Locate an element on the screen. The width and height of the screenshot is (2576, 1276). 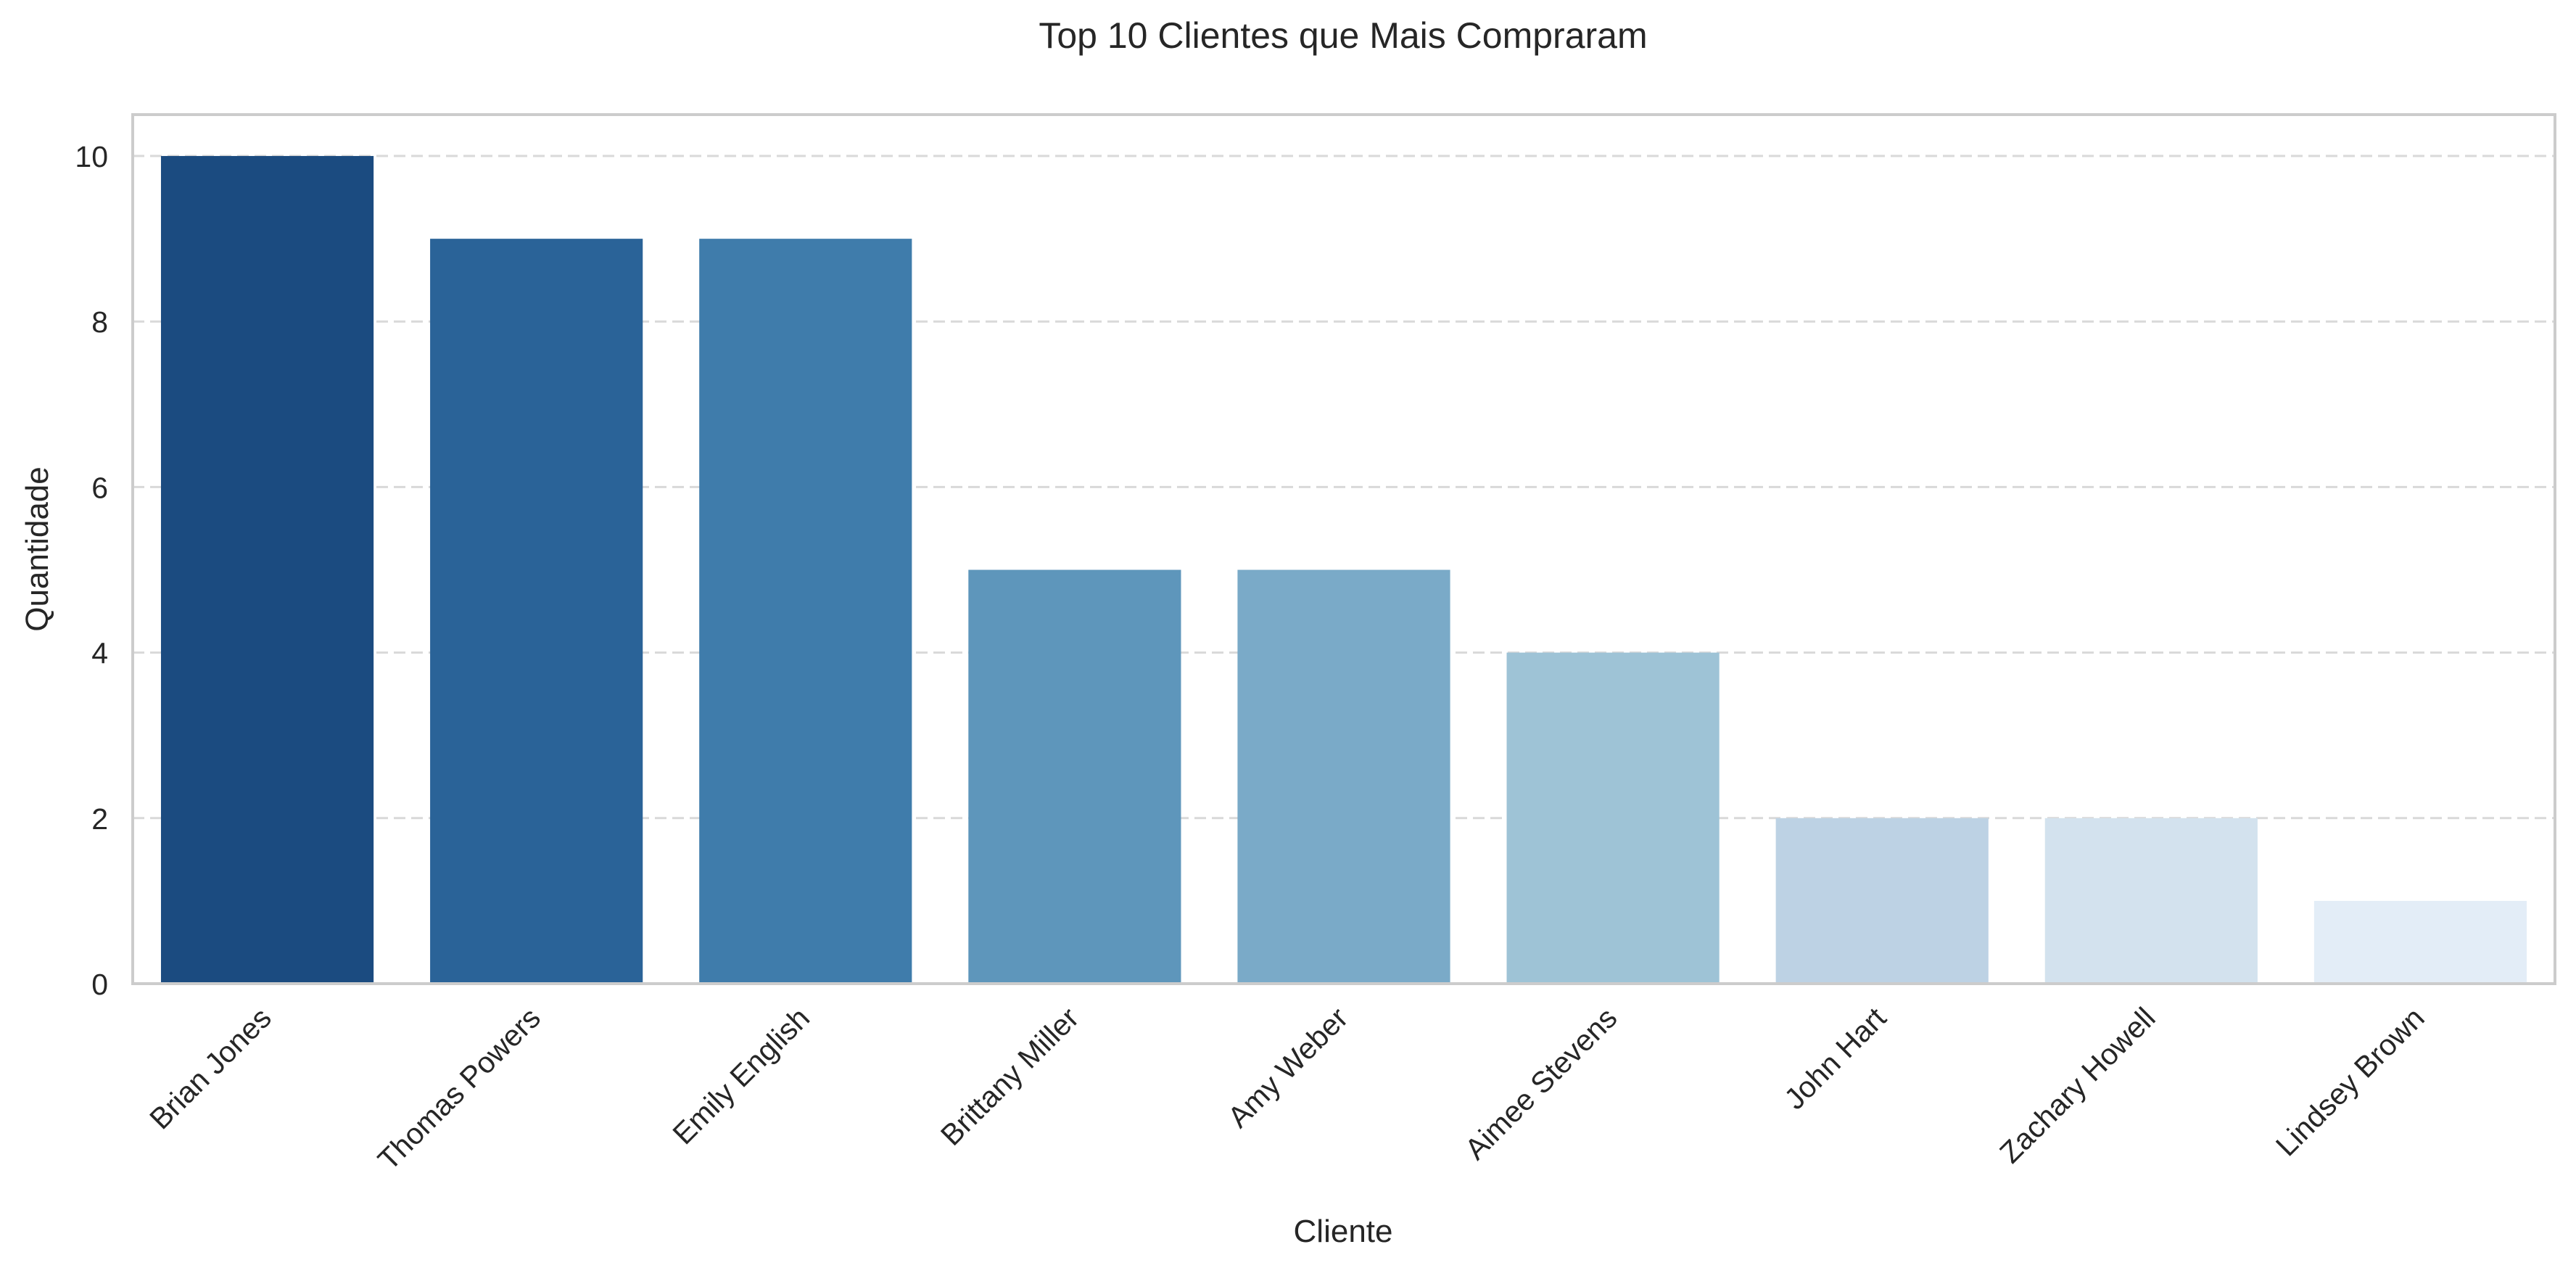
bar-lindsey-brown is located at coordinates (2420, 942).